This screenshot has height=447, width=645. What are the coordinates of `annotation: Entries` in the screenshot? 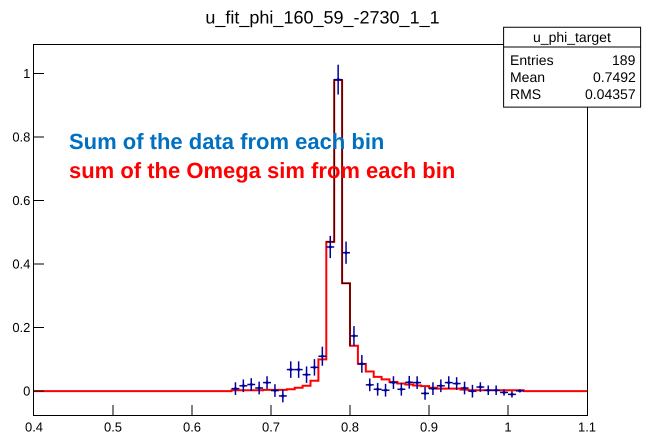 It's located at (532, 60).